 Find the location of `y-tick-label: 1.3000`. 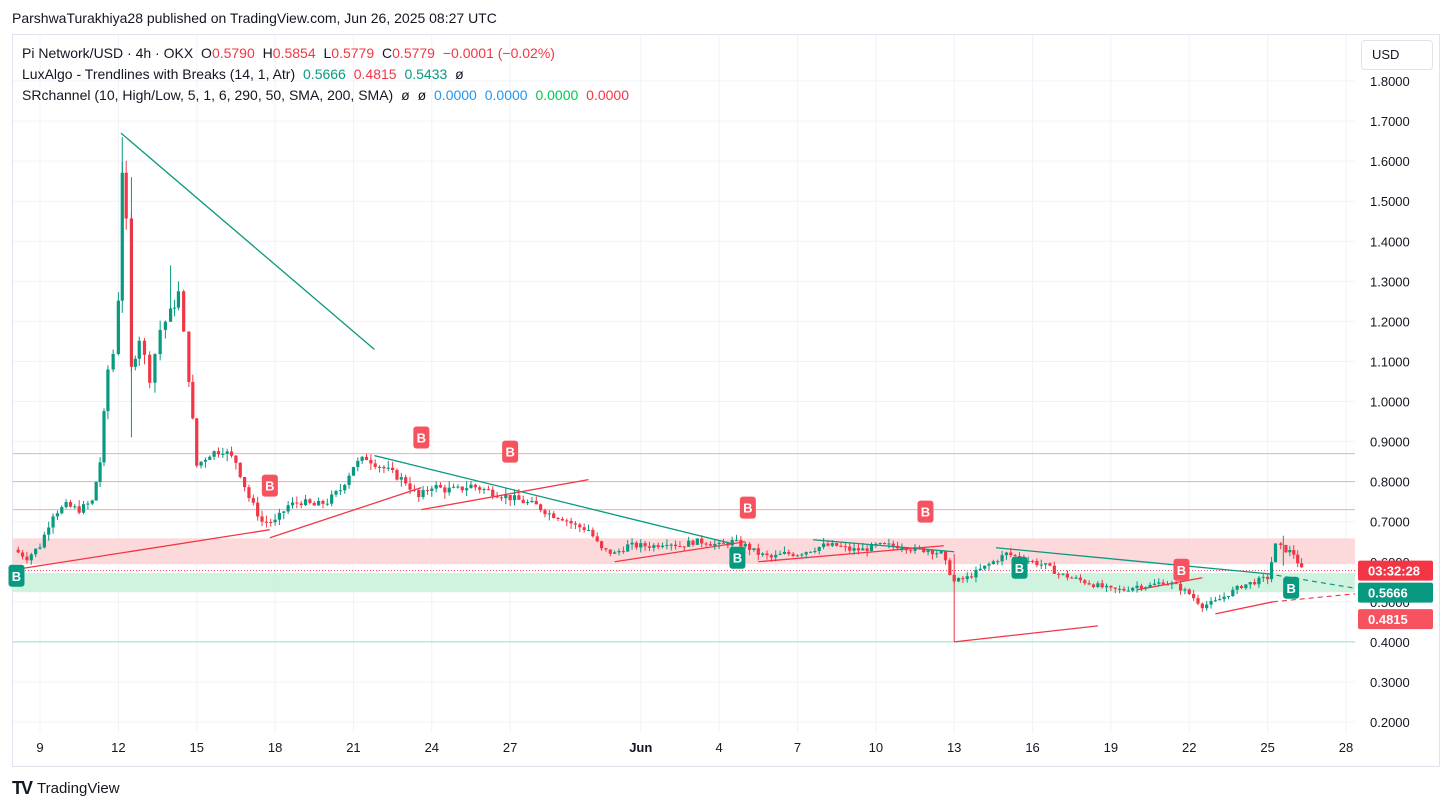

y-tick-label: 1.3000 is located at coordinates (1390, 281).